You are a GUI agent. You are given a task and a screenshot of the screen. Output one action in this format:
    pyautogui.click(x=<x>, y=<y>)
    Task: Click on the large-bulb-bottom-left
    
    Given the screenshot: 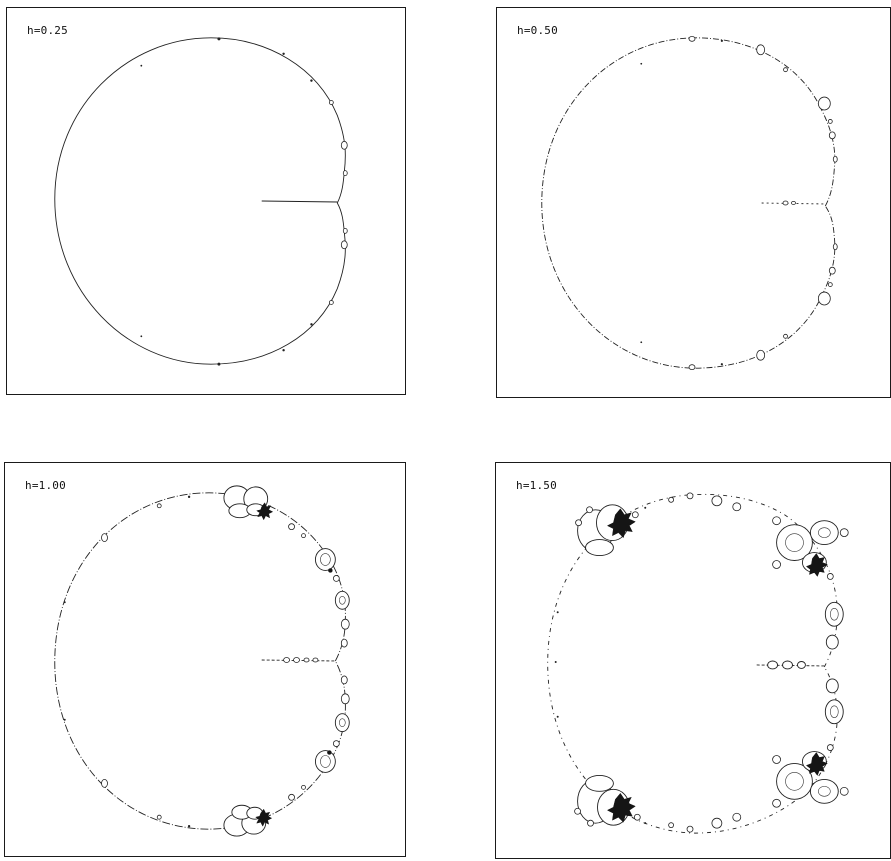 What is the action you would take?
    pyautogui.click(x=607, y=800)
    